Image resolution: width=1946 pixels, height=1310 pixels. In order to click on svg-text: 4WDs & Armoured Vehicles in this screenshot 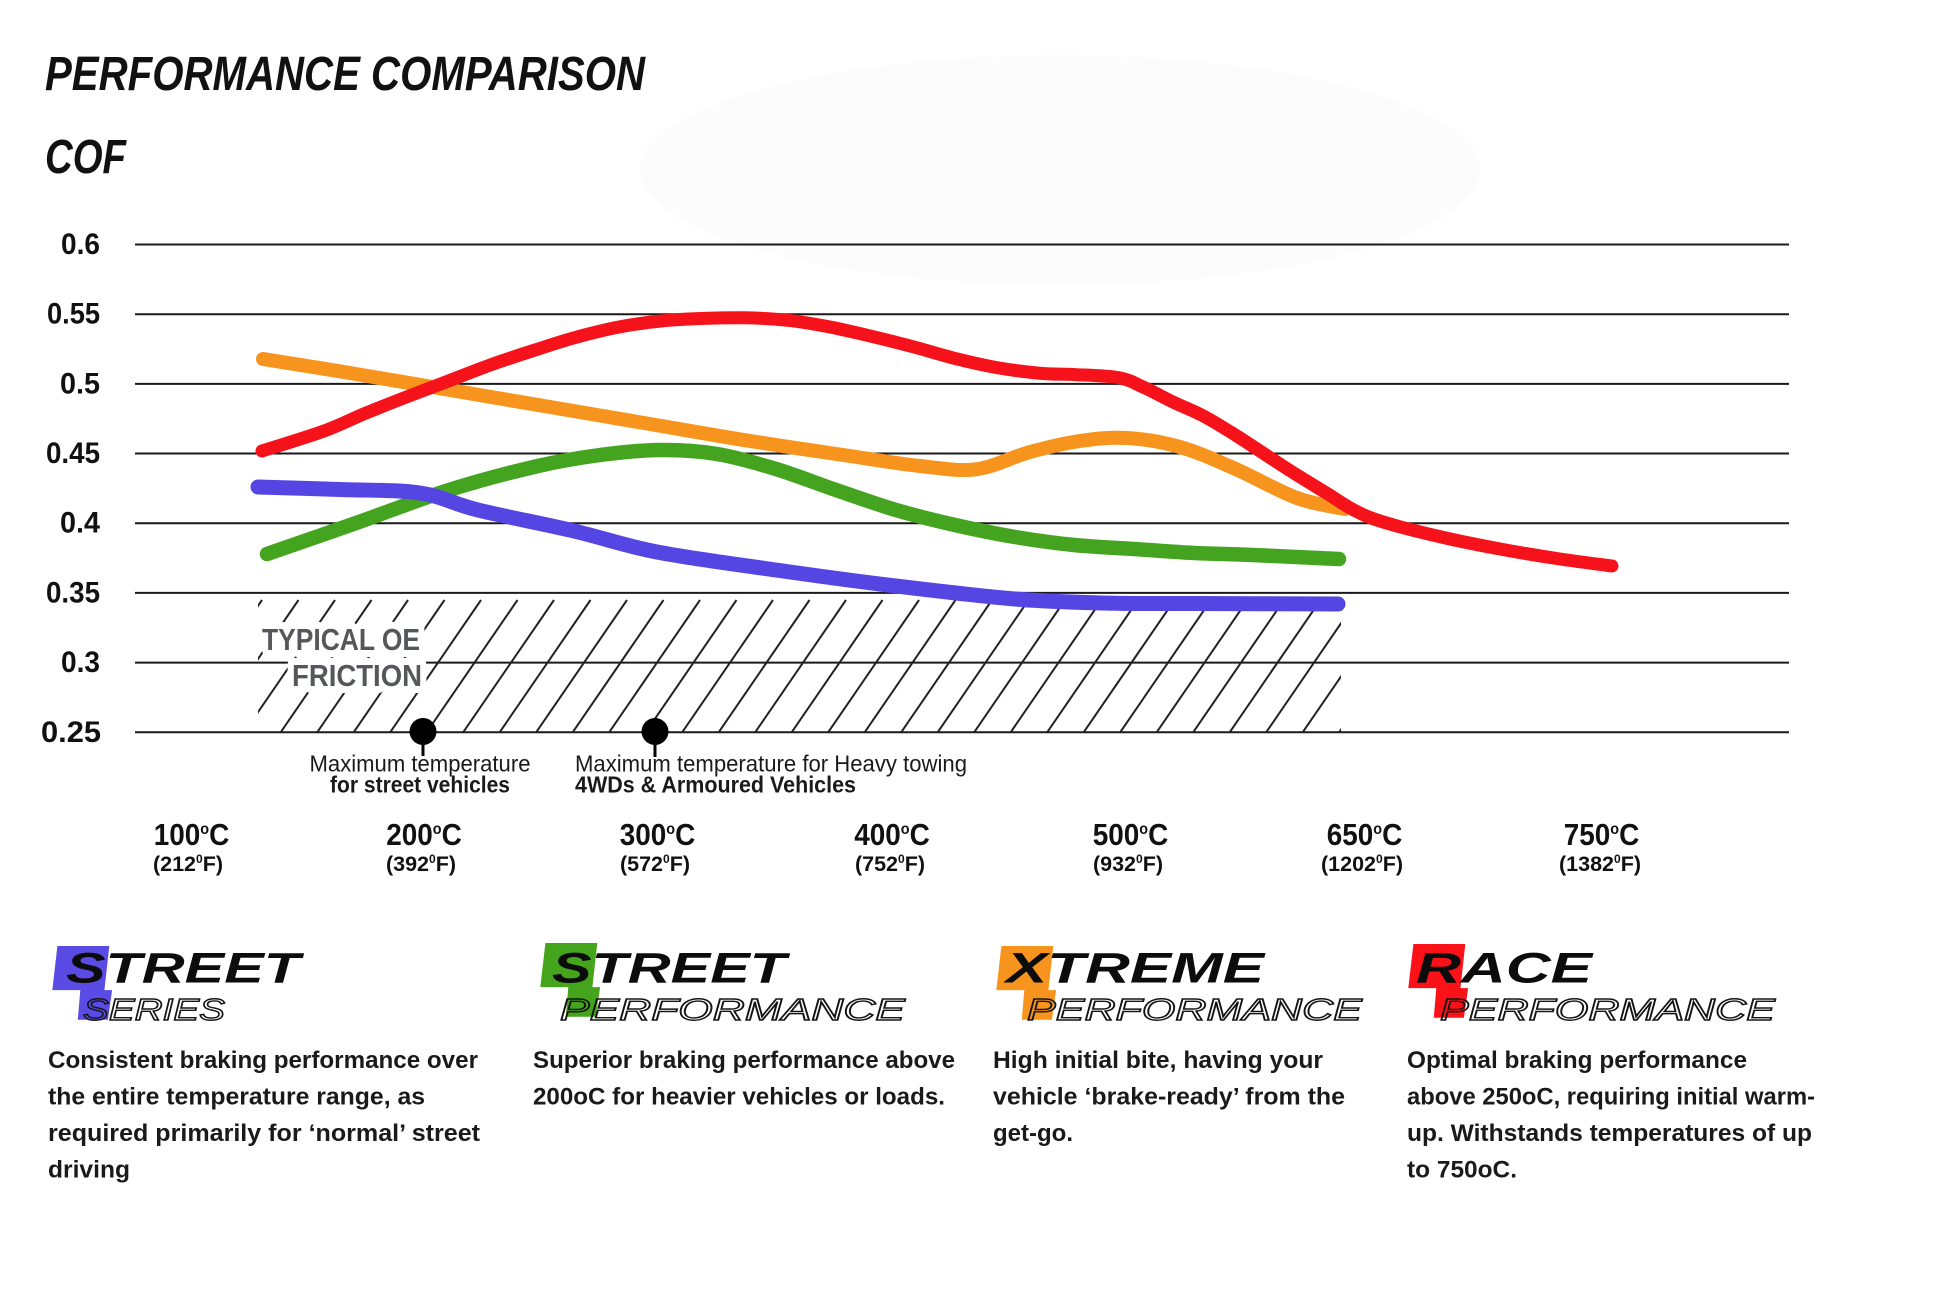, I will do `click(715, 785)`.